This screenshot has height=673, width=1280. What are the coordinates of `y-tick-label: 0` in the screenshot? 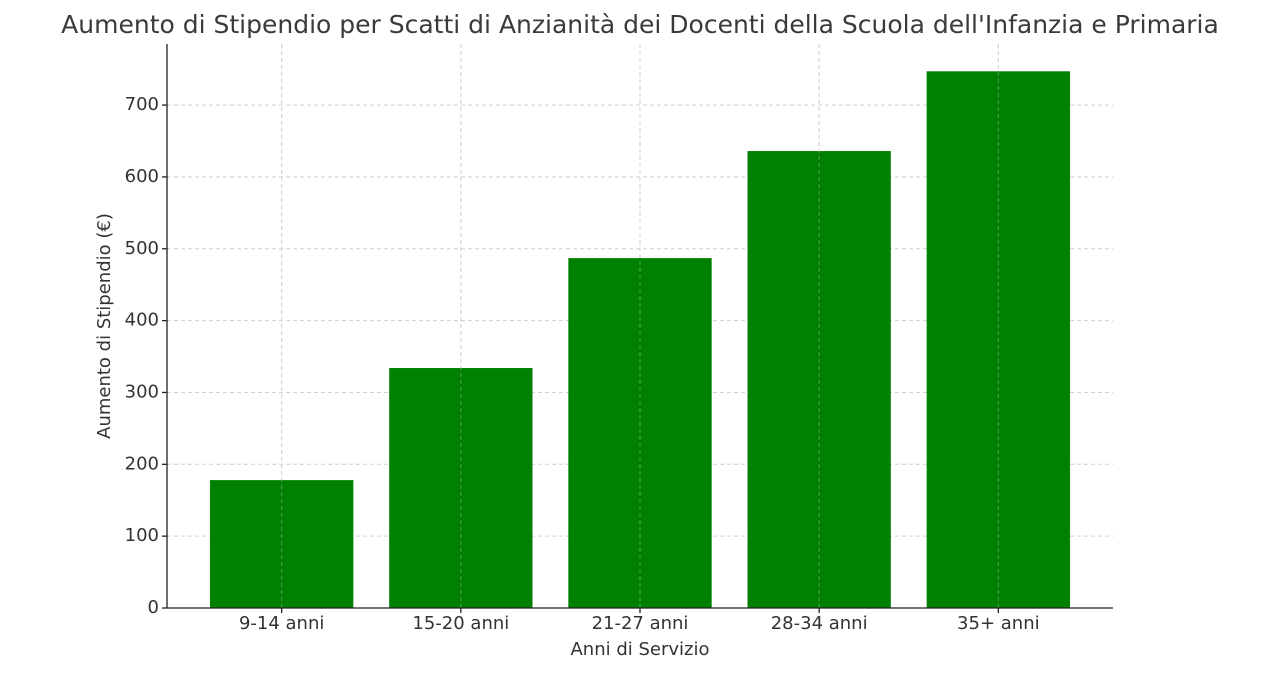 It's located at (153, 607).